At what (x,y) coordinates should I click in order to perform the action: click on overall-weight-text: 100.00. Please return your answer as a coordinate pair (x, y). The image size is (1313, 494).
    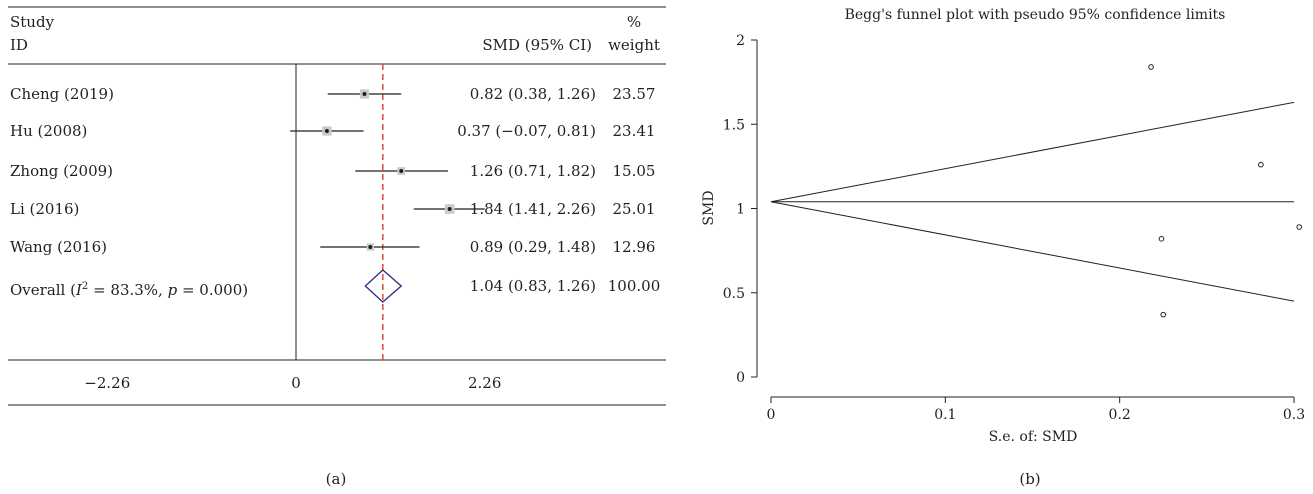
    Looking at the image, I should click on (634, 286).